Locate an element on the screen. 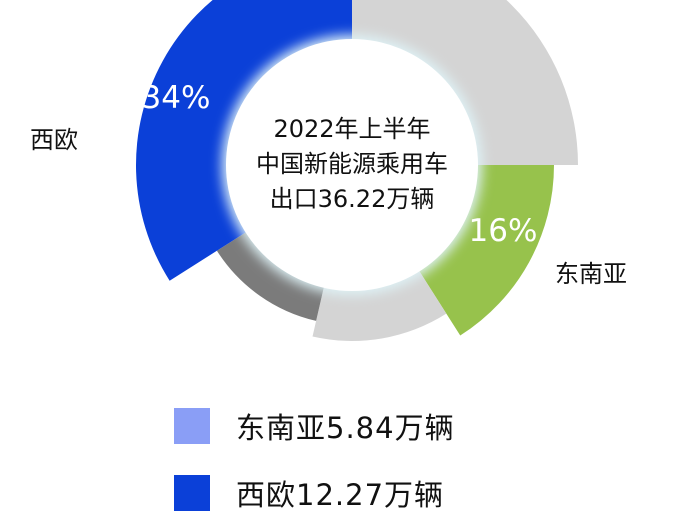 This screenshot has height=525, width=678. legend-item-west-europe: 西欧12.27万辆 is located at coordinates (309, 493).